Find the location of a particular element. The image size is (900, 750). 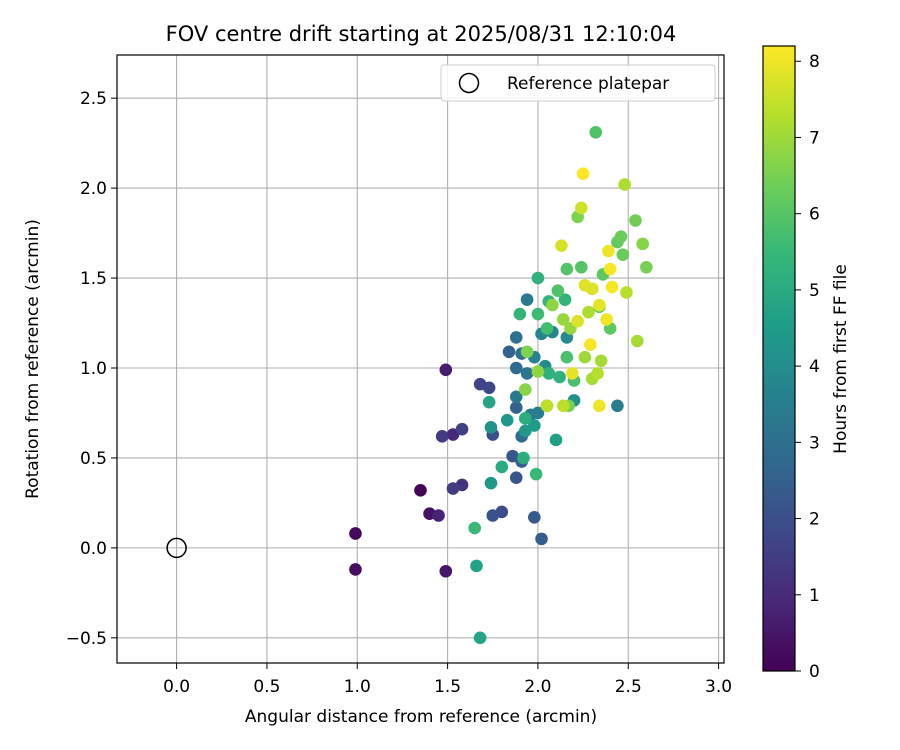

x-tick-label: 0.5 is located at coordinates (266, 687).